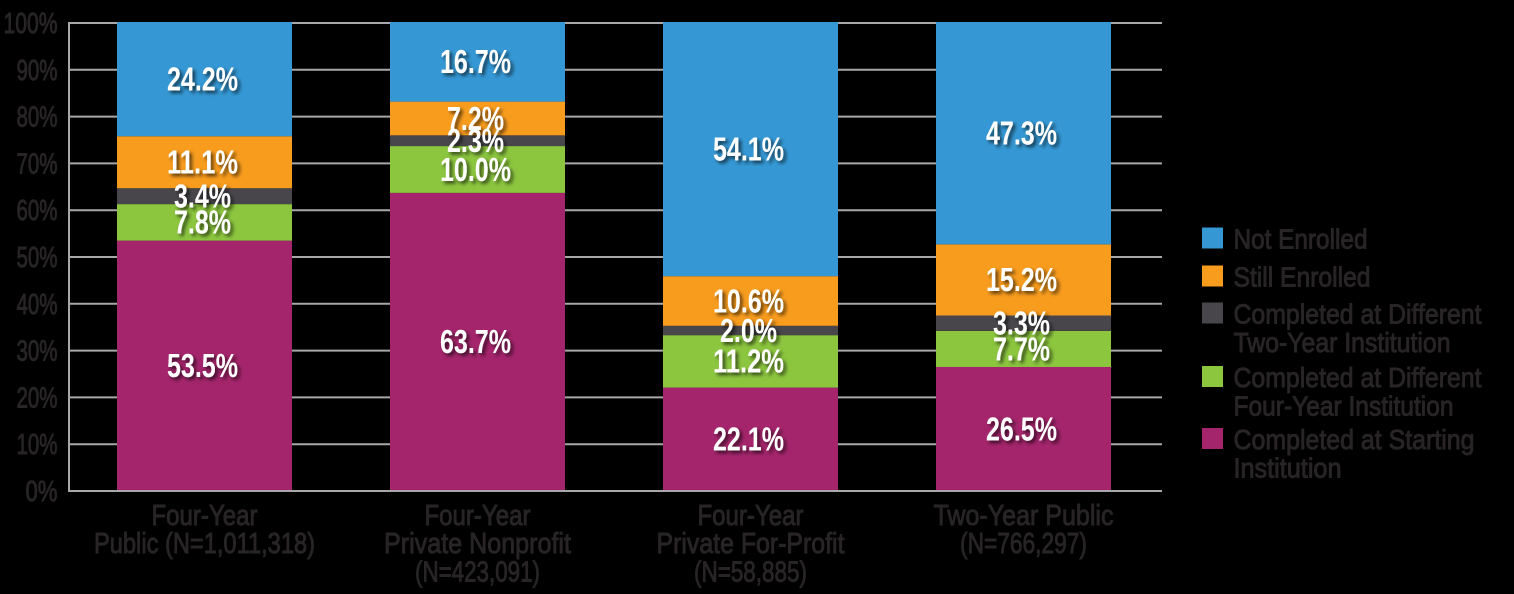 Image resolution: width=1514 pixels, height=594 pixels. I want to click on svg-text: 10.0%, so click(475, 170).